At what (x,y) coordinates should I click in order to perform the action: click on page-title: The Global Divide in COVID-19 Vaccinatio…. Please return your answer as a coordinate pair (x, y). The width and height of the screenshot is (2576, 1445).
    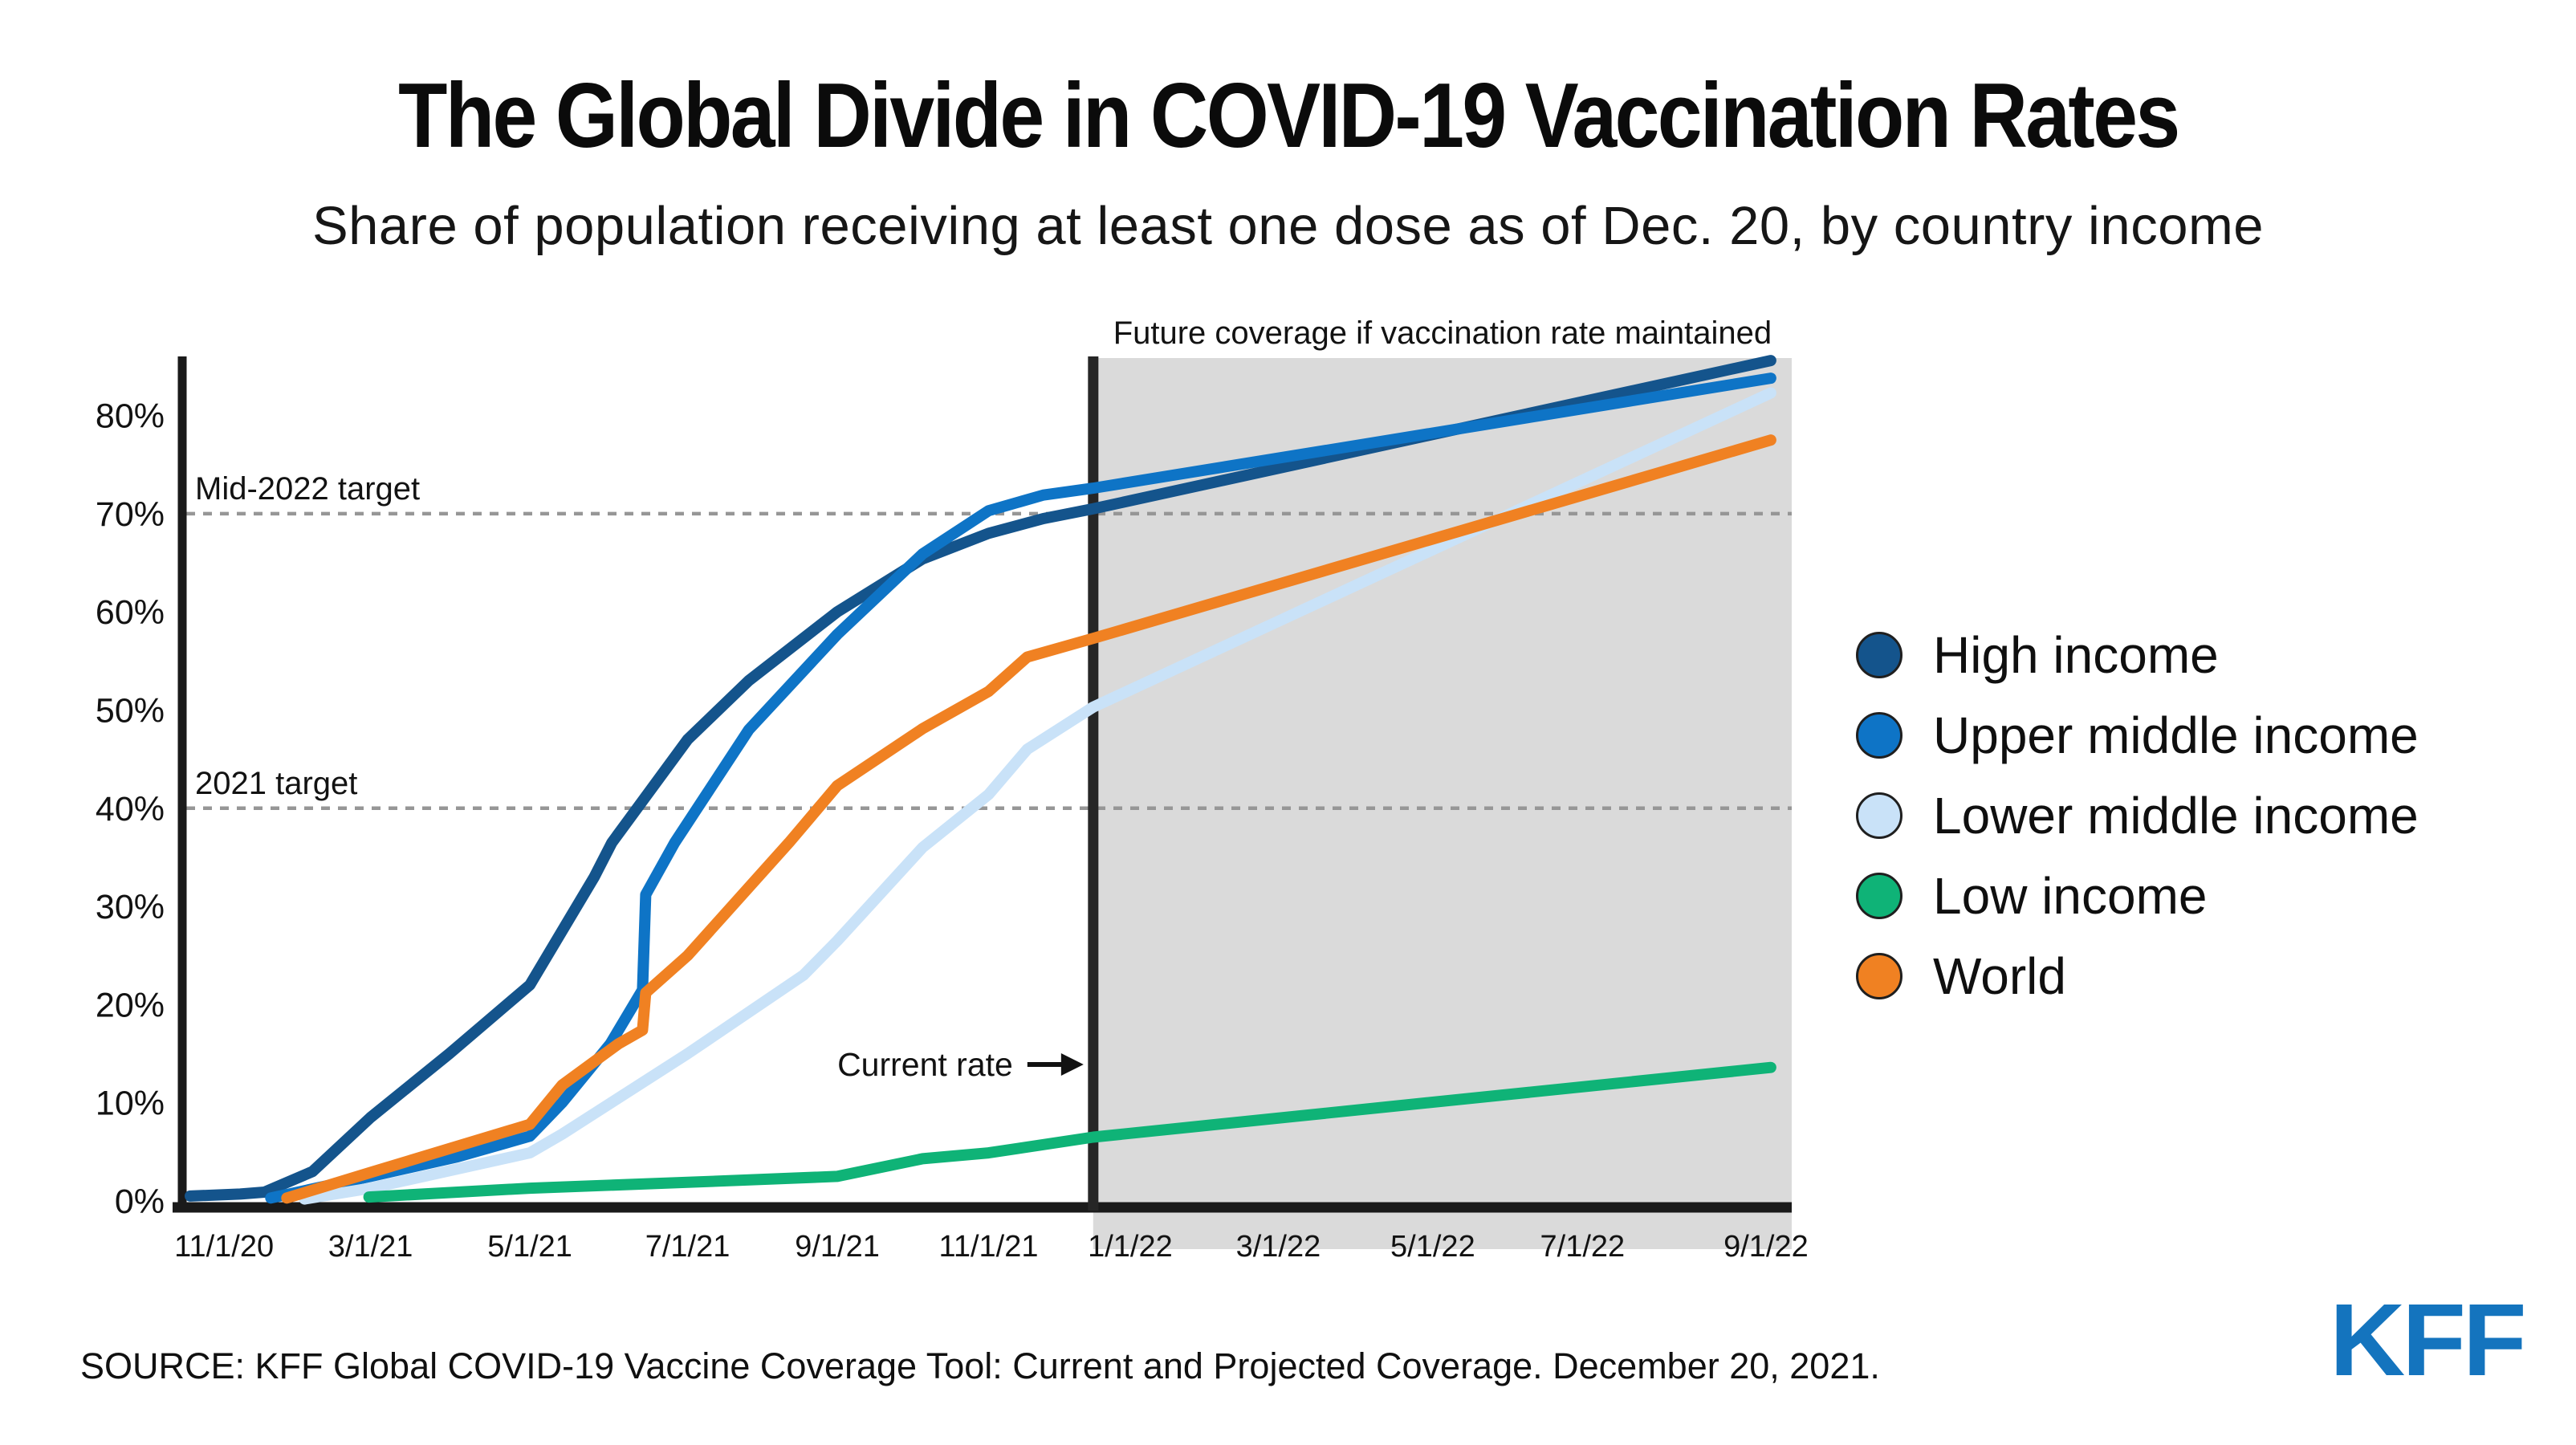
    Looking at the image, I should click on (1288, 116).